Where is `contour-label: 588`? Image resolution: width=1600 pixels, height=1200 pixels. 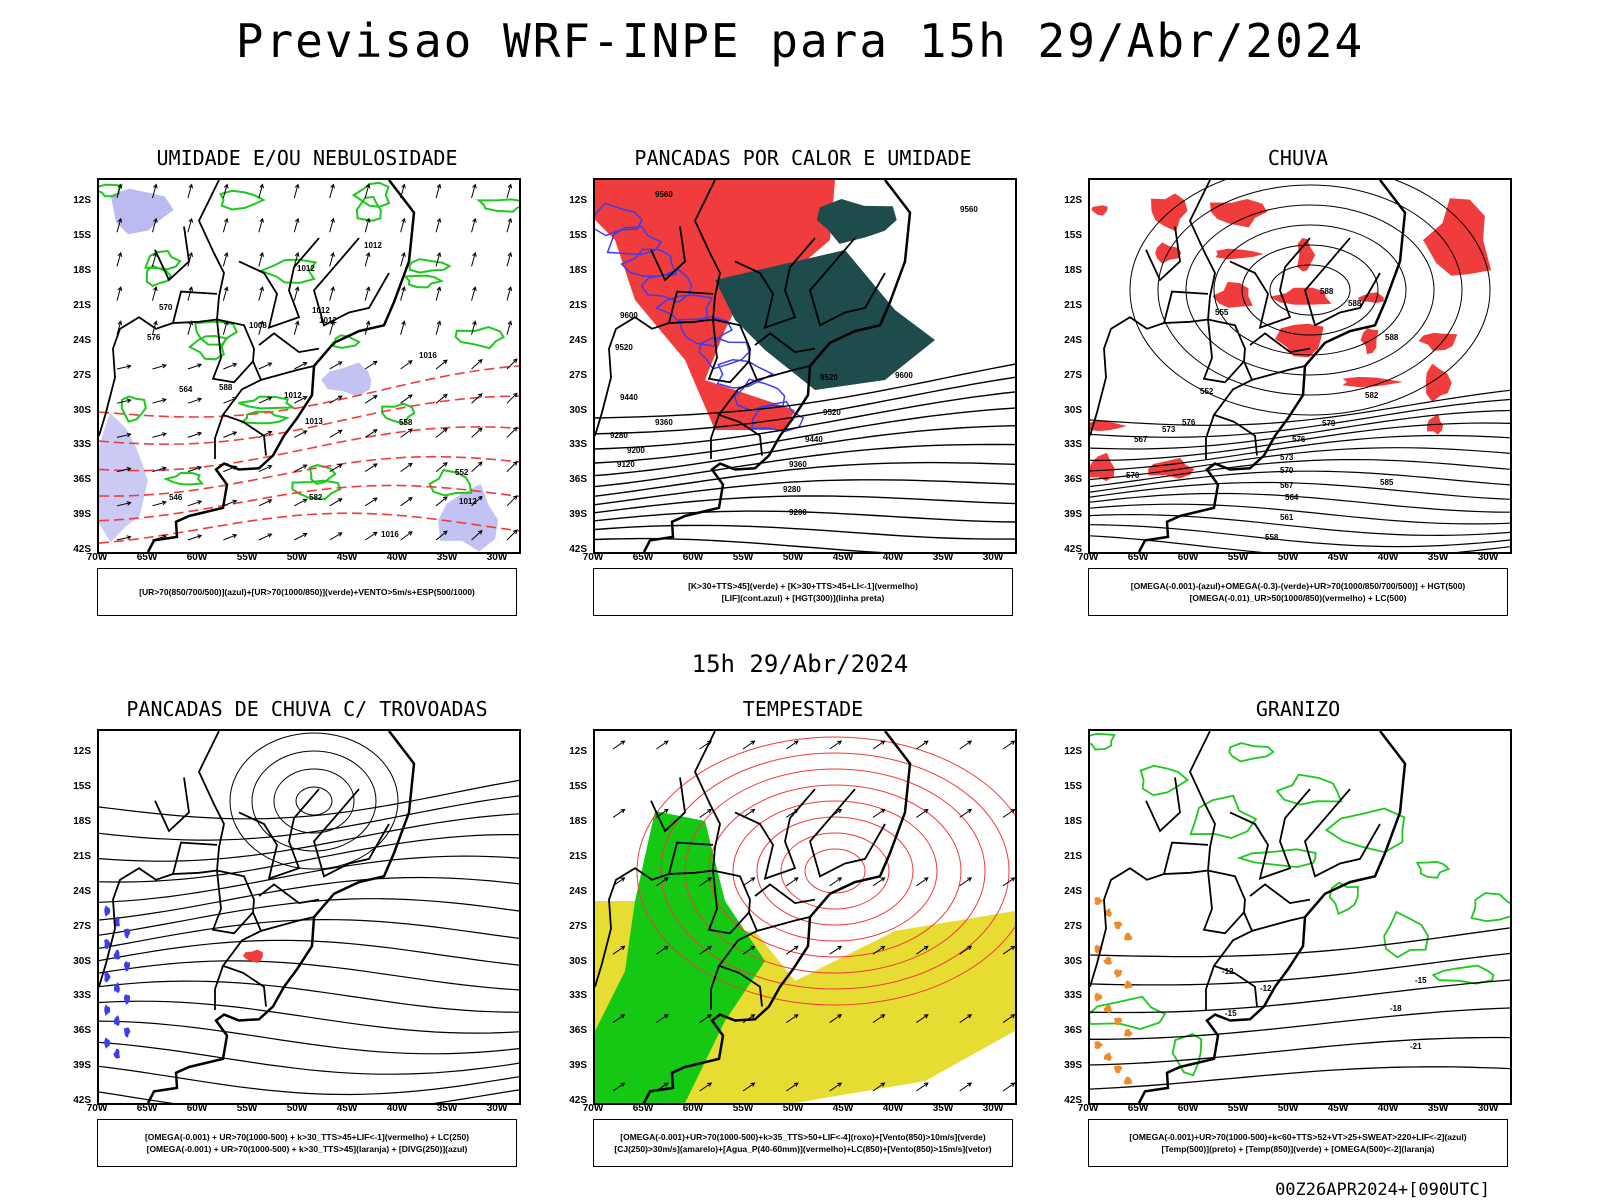 contour-label: 588 is located at coordinates (1327, 291).